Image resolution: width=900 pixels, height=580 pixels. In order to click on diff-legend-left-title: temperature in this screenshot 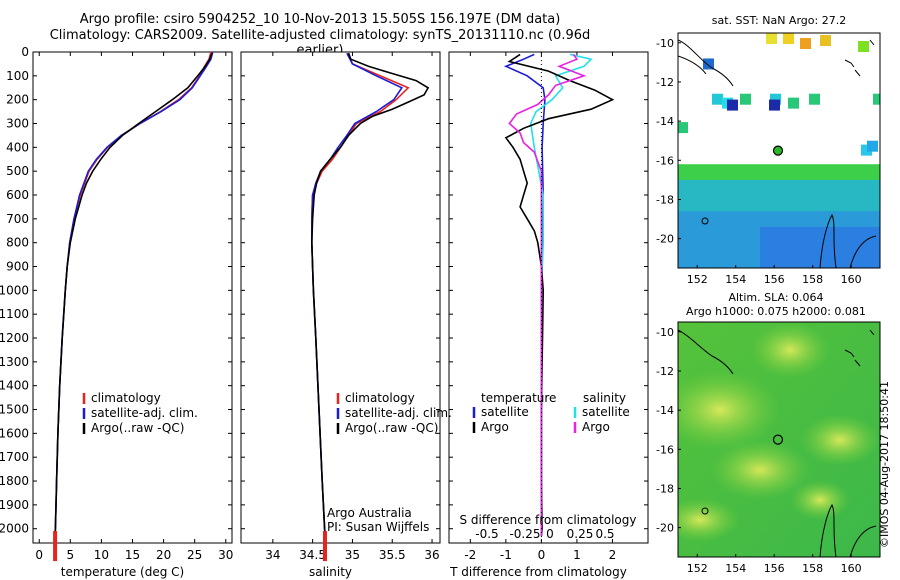, I will do `click(518, 398)`.